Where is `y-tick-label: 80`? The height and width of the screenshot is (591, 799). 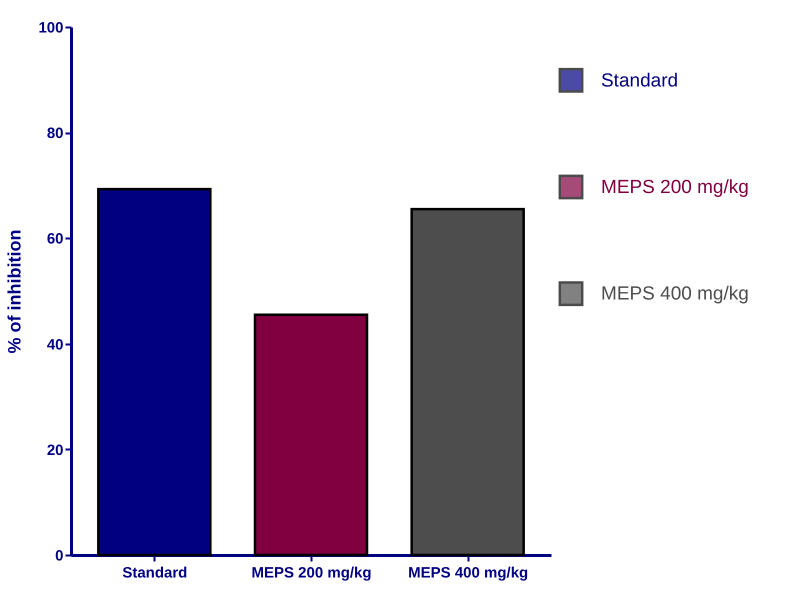
y-tick-label: 80 is located at coordinates (55, 133).